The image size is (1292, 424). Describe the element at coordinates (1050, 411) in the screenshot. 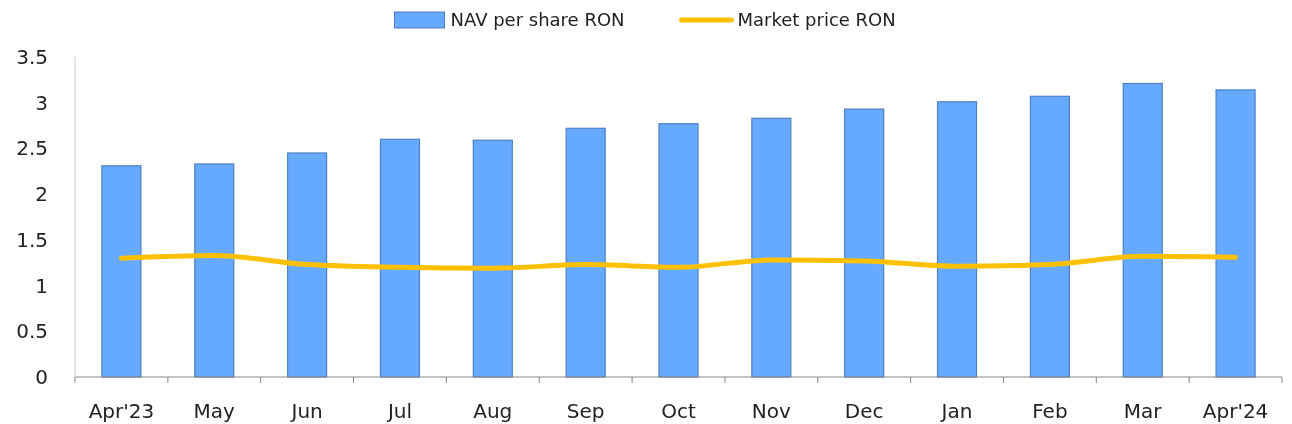

I see `x-tick-label: Feb` at that location.